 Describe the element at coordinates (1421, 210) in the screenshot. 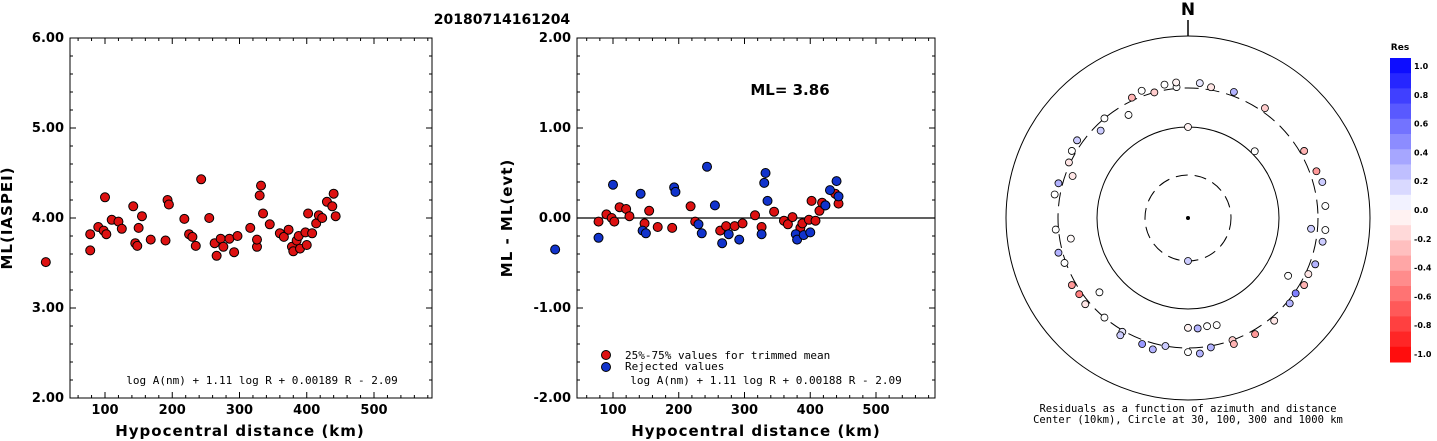

I see `colorbar-tick-label: 0.0` at that location.